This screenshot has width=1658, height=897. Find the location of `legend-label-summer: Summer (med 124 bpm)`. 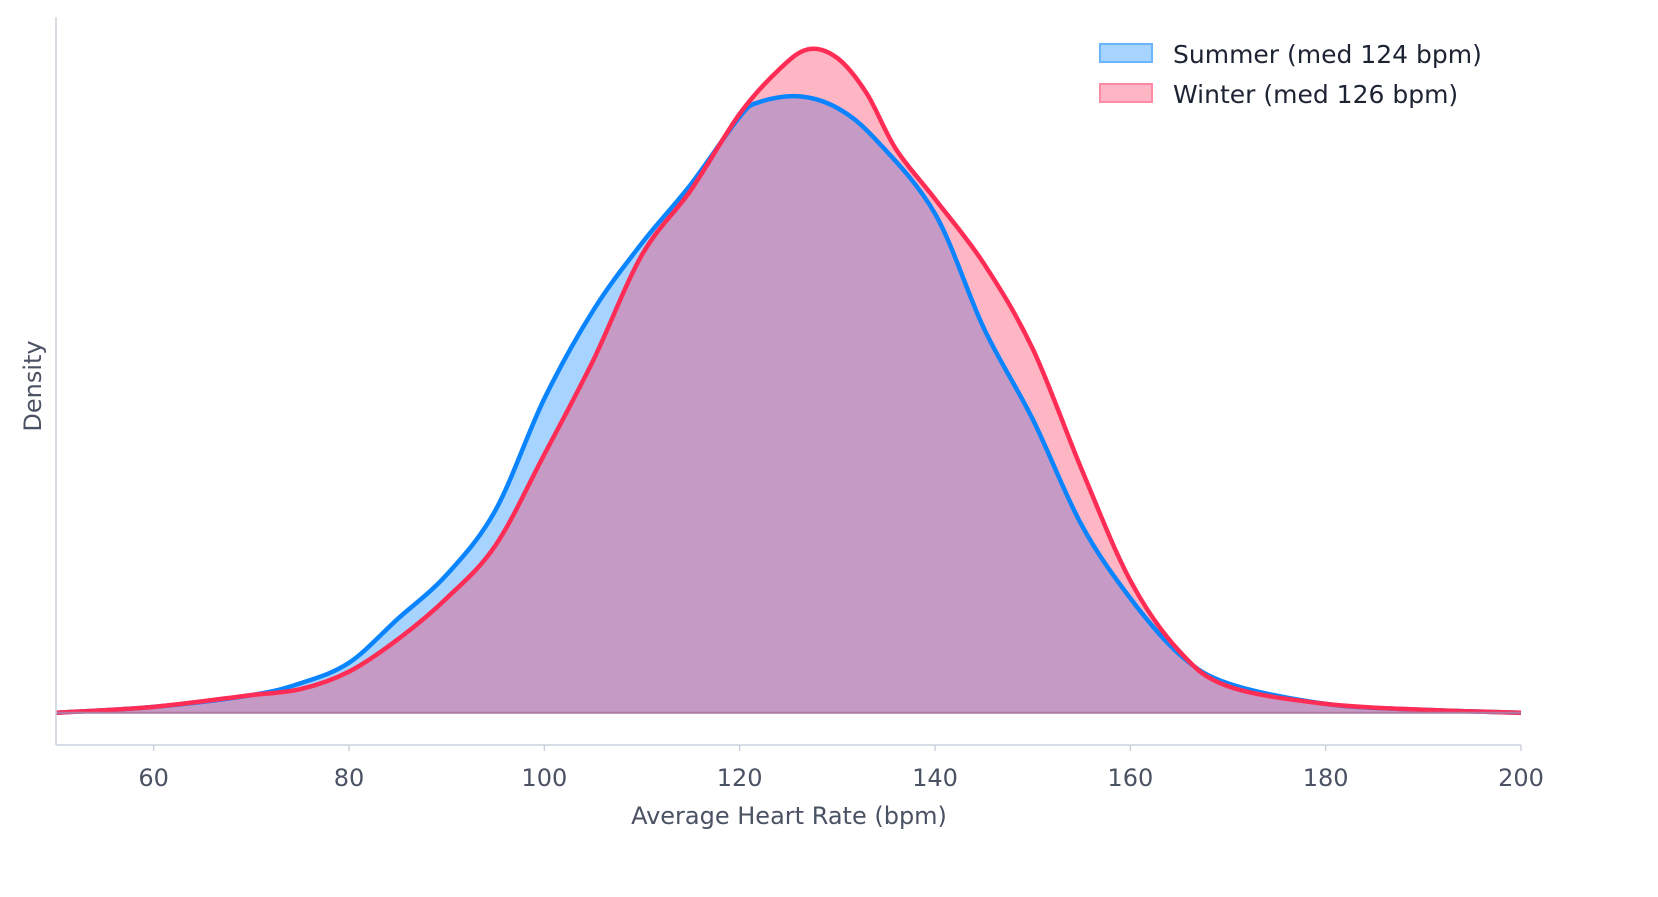

legend-label-summer: Summer (med 124 bpm) is located at coordinates (1327, 54).